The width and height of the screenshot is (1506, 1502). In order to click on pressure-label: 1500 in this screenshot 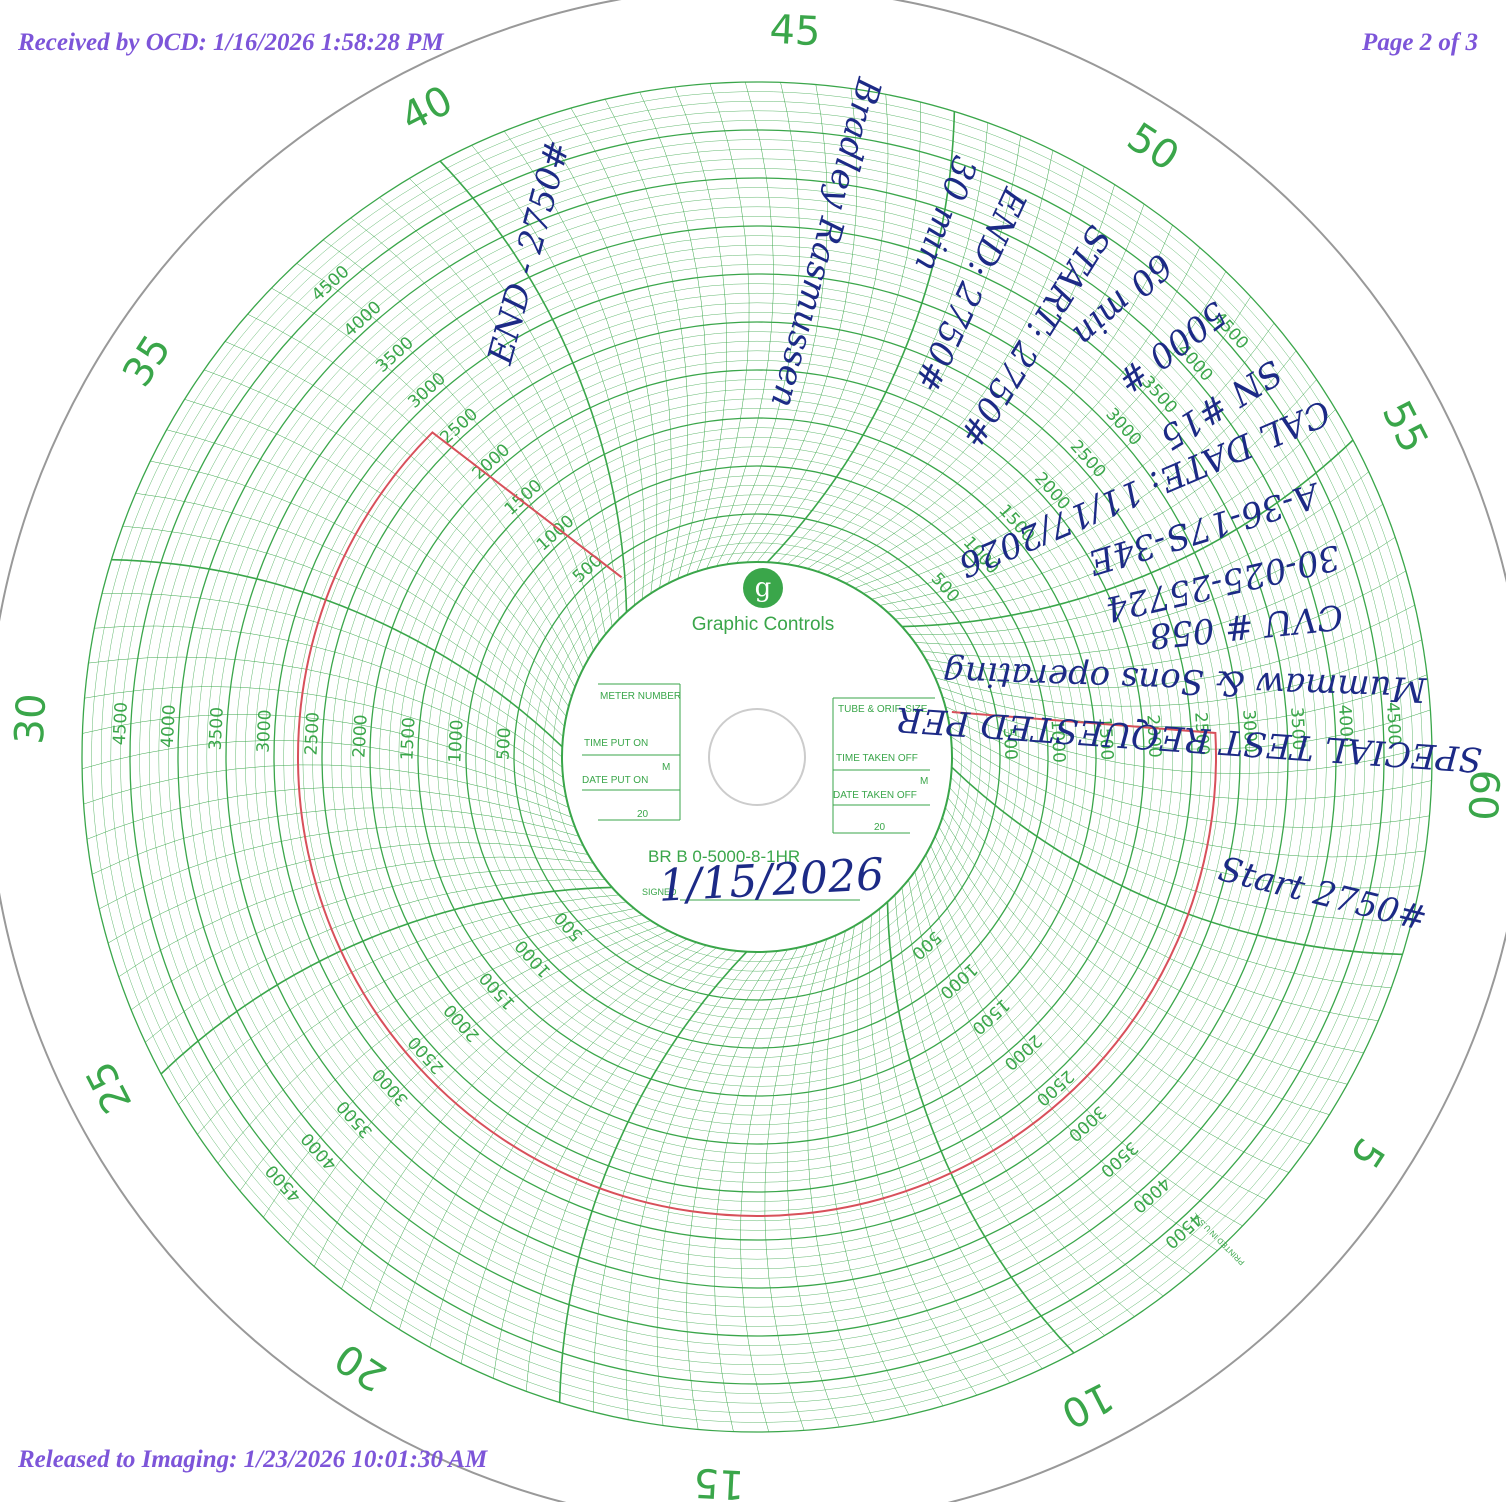, I will do `click(1105, 739)`.